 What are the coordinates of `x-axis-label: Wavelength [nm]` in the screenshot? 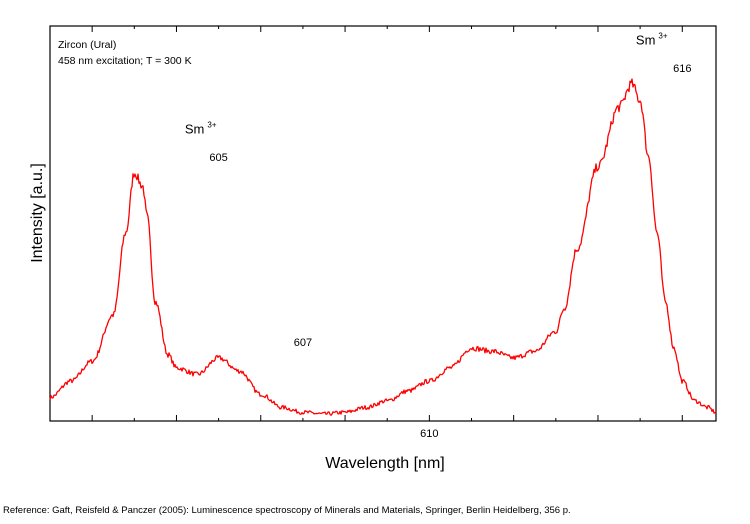 It's located at (384, 463).